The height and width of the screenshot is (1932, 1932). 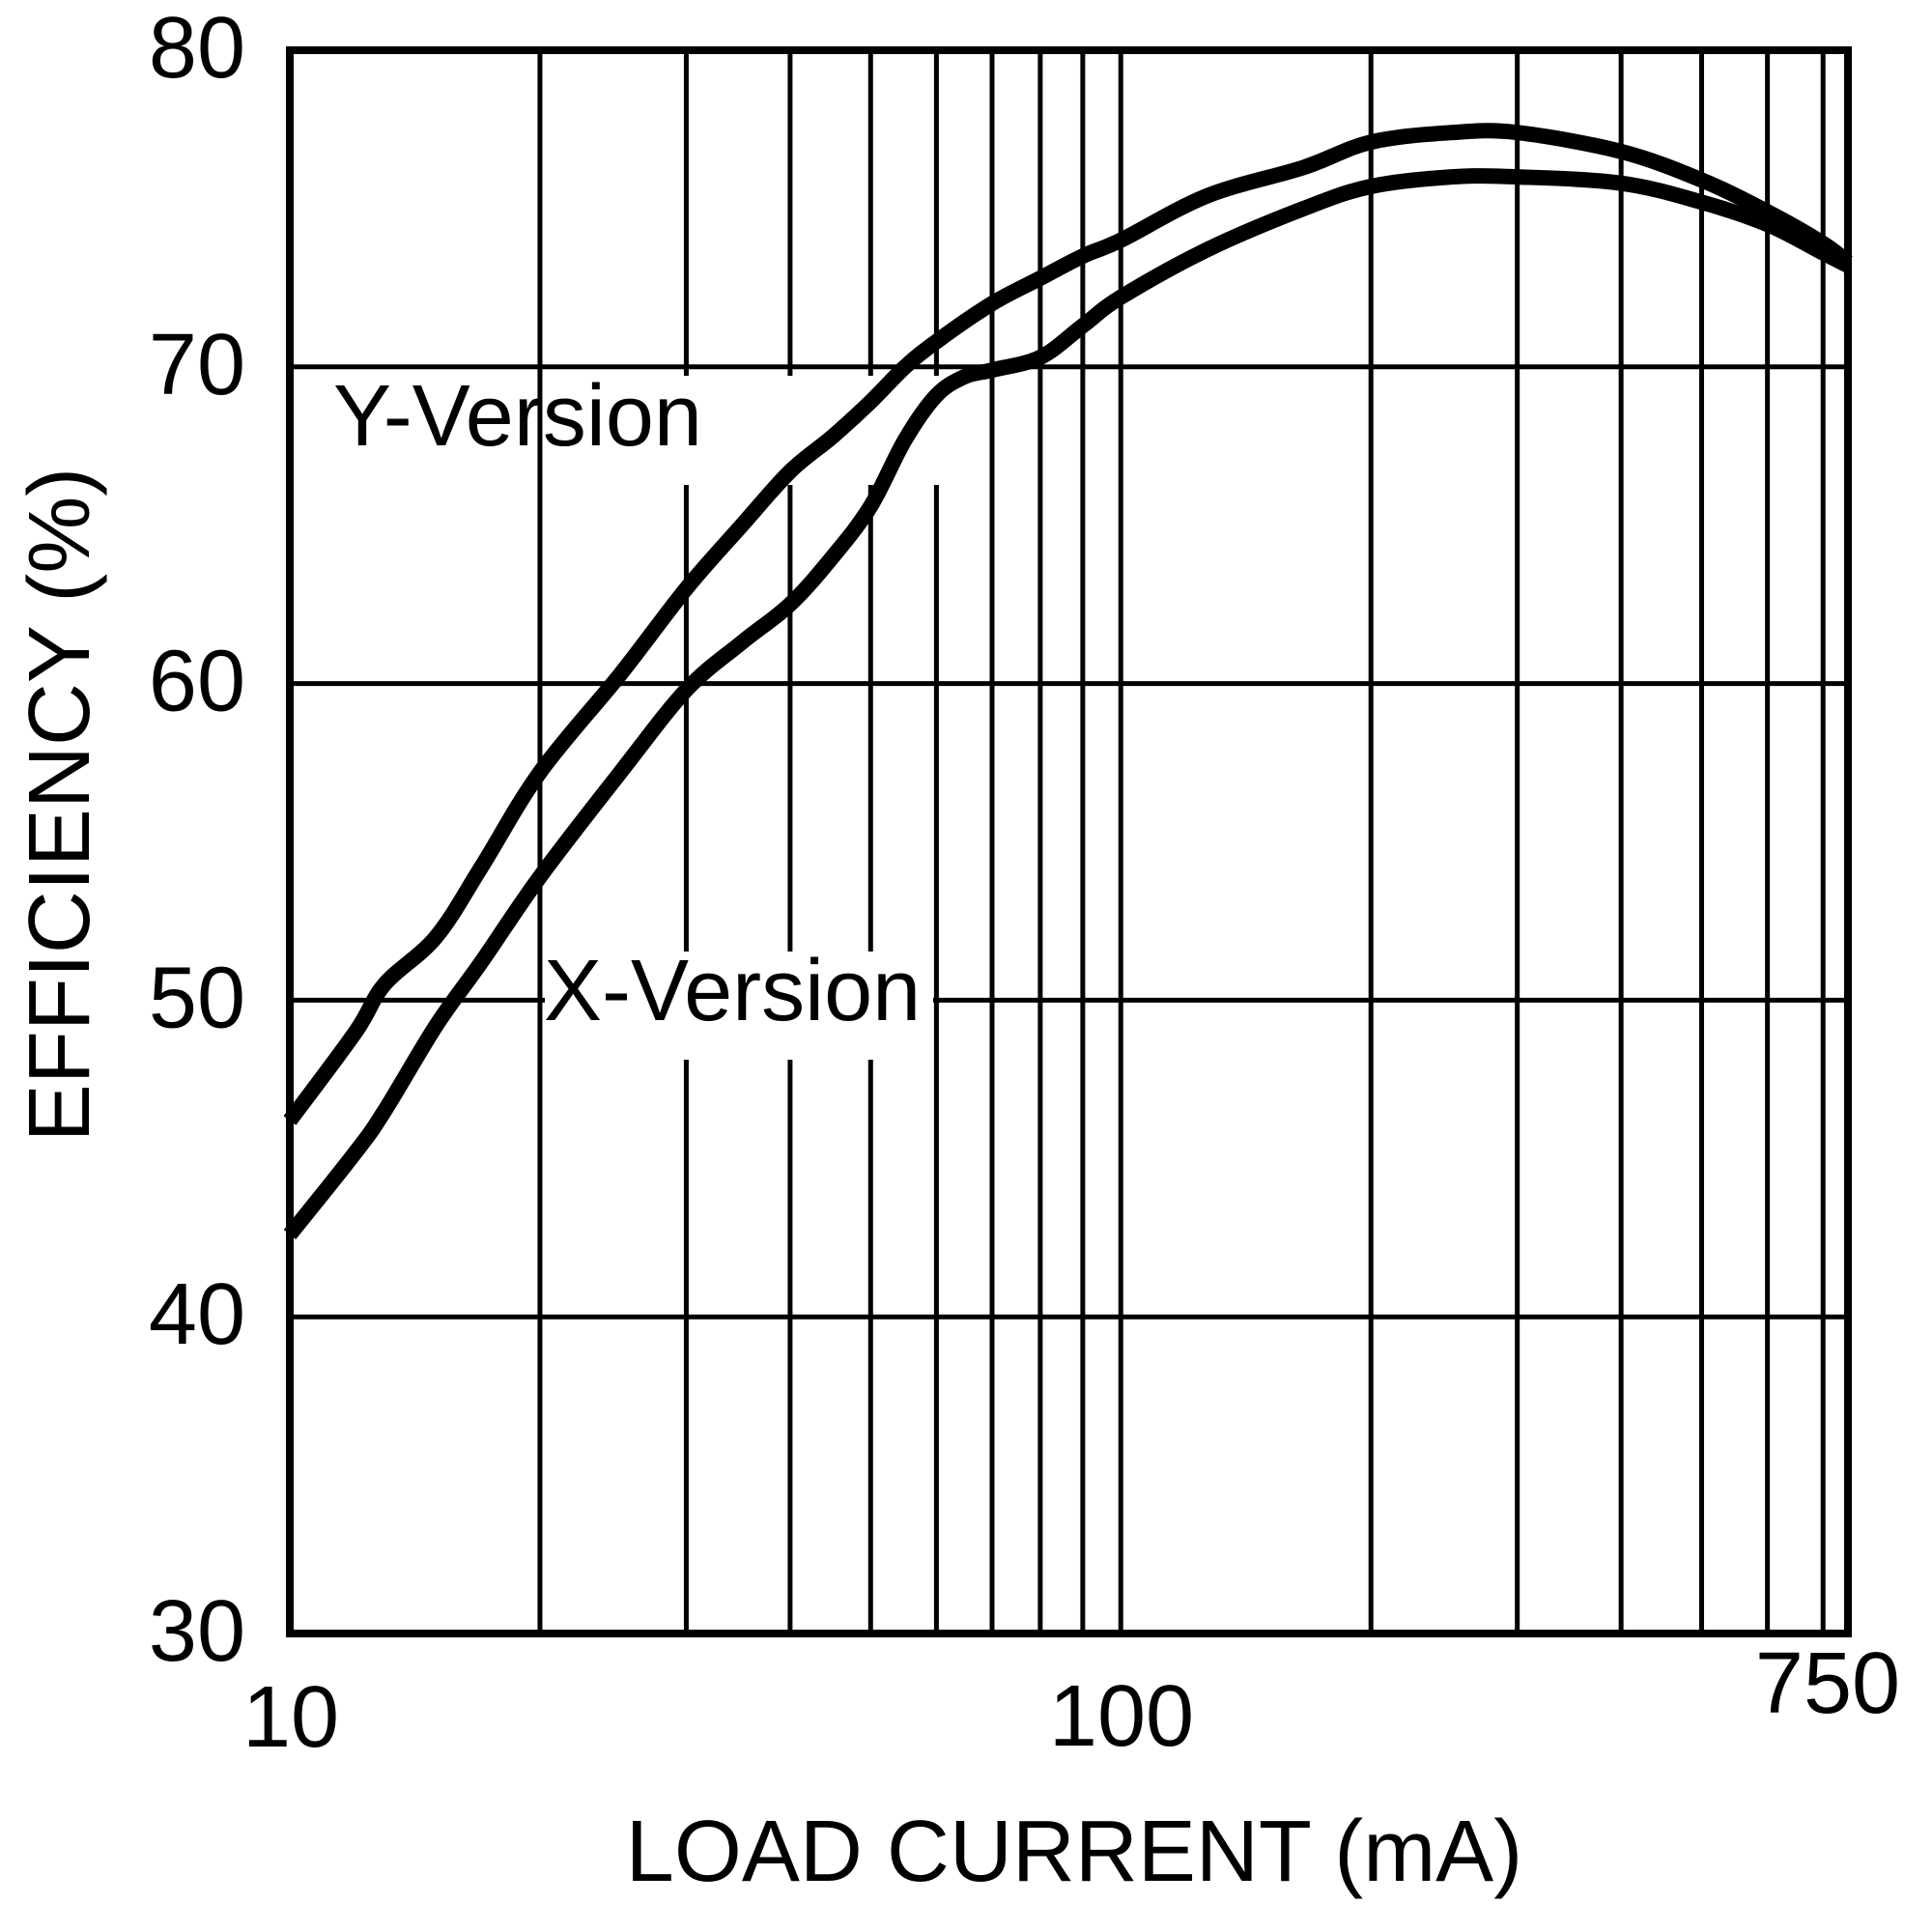 What do you see at coordinates (197, 365) in the screenshot?
I see `y-tick-label: 70` at bounding box center [197, 365].